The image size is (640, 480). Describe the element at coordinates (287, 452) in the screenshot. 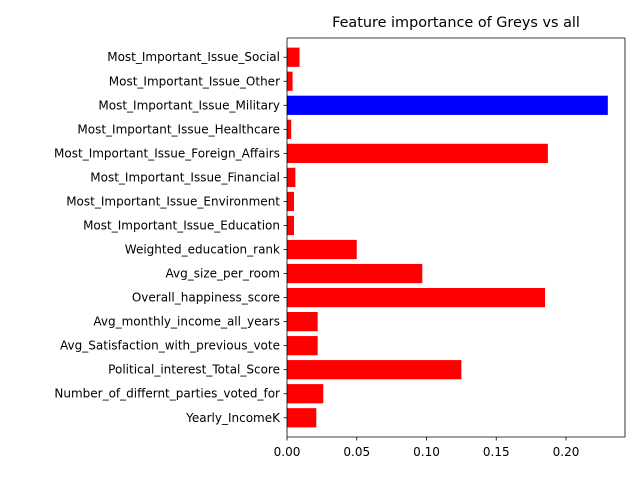

I see `x-tick-label: 0.00` at that location.